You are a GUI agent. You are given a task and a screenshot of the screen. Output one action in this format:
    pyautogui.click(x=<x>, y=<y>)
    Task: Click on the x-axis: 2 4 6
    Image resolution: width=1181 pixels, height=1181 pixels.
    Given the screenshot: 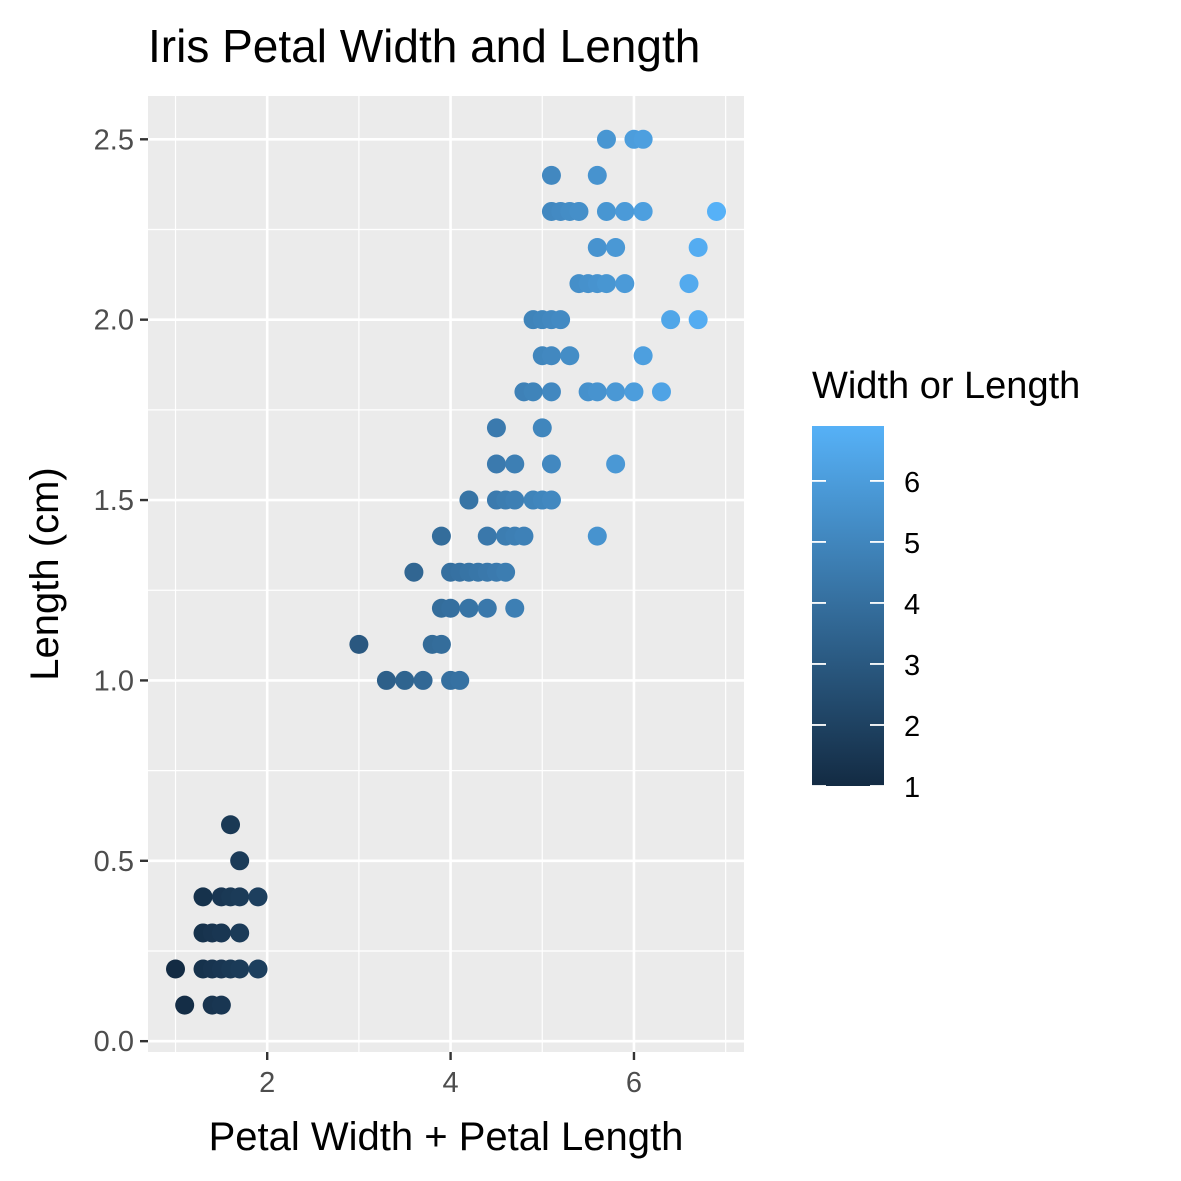 What is the action you would take?
    pyautogui.click(x=450, y=1075)
    